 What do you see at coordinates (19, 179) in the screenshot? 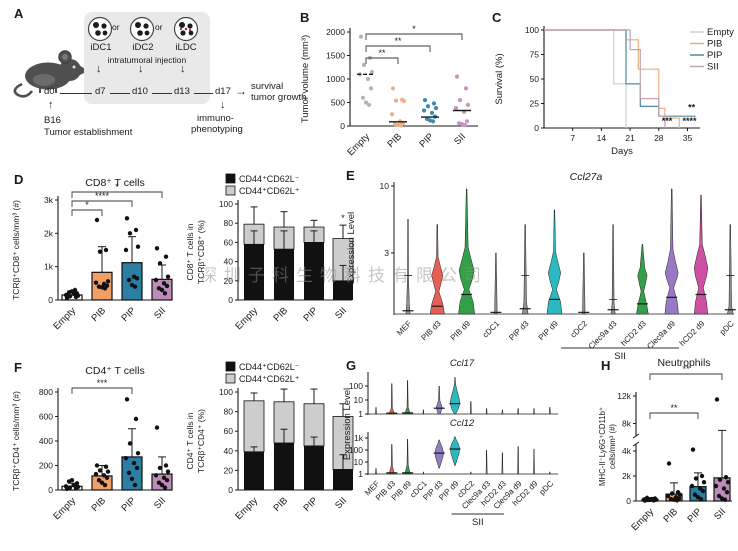
I see `panel-label-d: D` at bounding box center [19, 179].